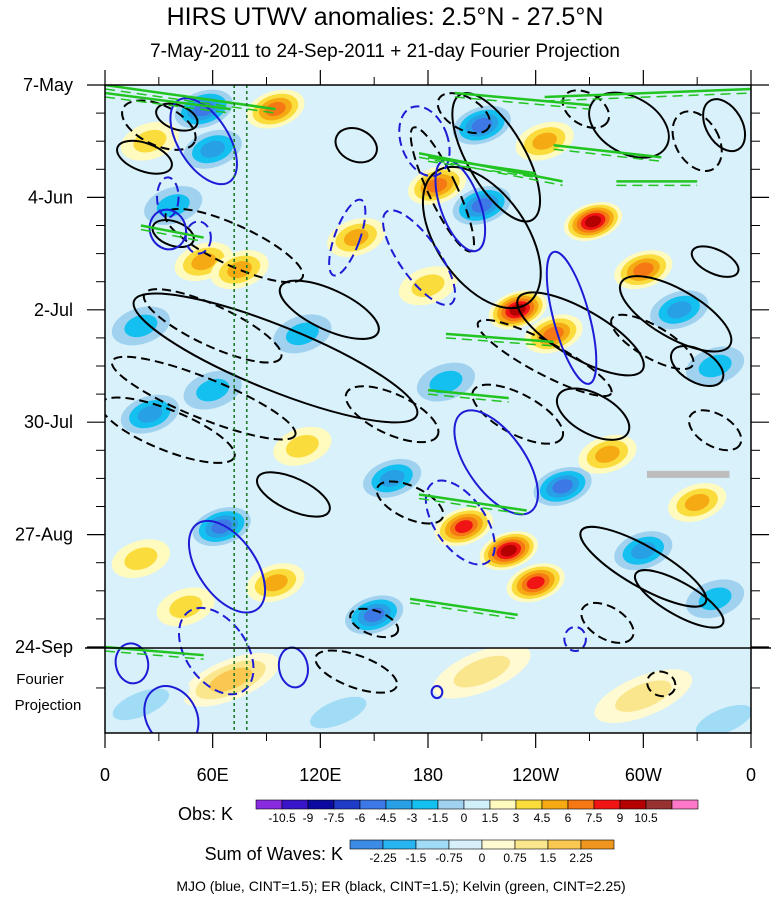 Image resolution: width=771 pixels, height=899 pixels. What do you see at coordinates (154, 655) in the screenshot?
I see `kelvin-contour-13-inner` at bounding box center [154, 655].